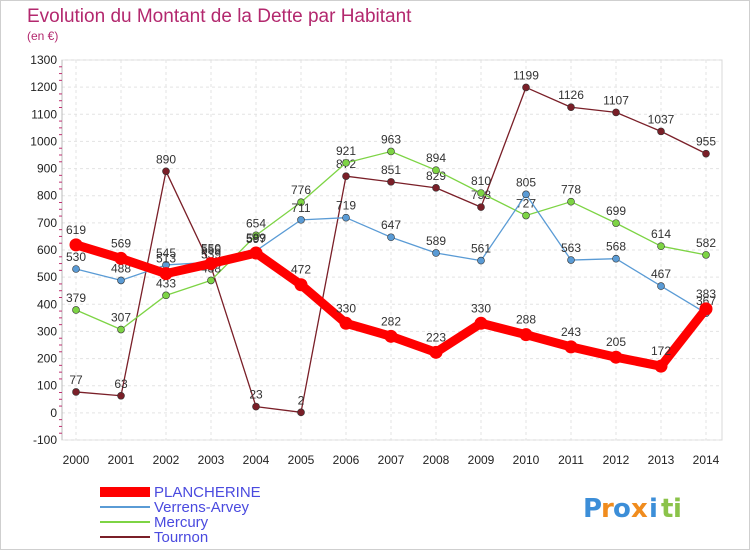 This screenshot has height=550, width=750. I want to click on data-label: 619, so click(76, 230).